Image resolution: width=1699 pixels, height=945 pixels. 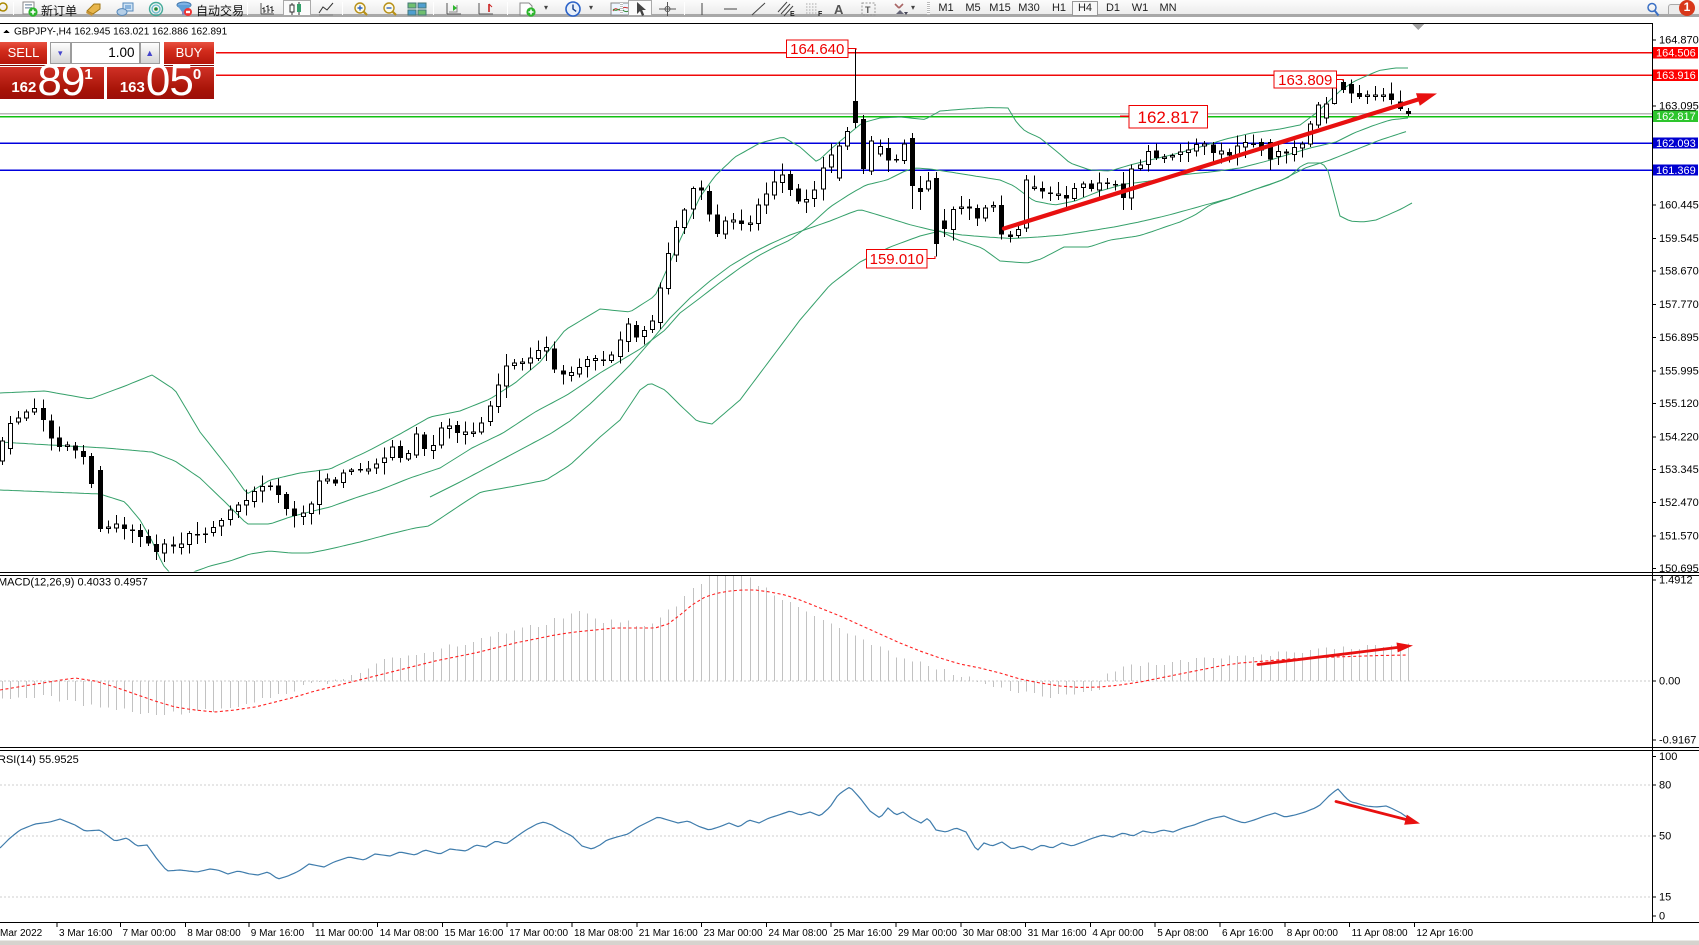 What do you see at coordinates (1679, 470) in the screenshot?
I see `svg-text: 153.345` at bounding box center [1679, 470].